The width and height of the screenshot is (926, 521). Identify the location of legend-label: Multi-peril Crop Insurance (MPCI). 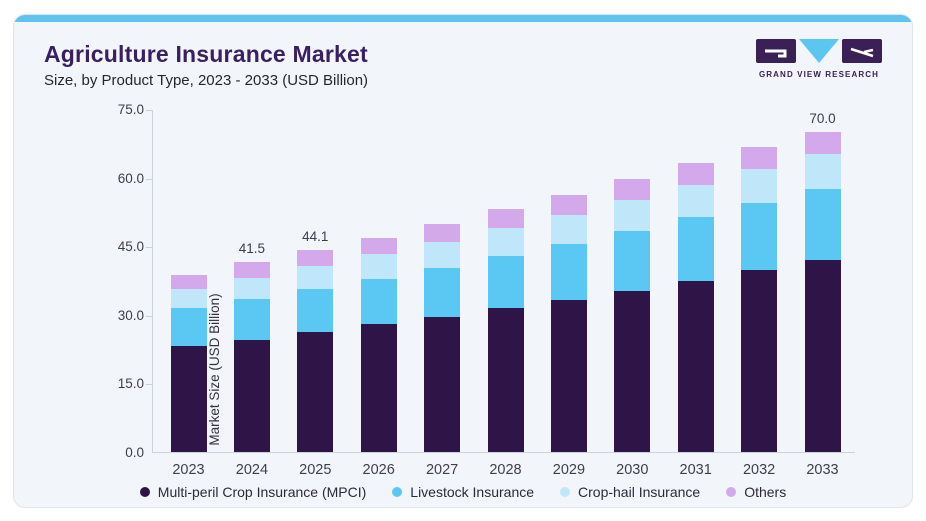
(262, 492).